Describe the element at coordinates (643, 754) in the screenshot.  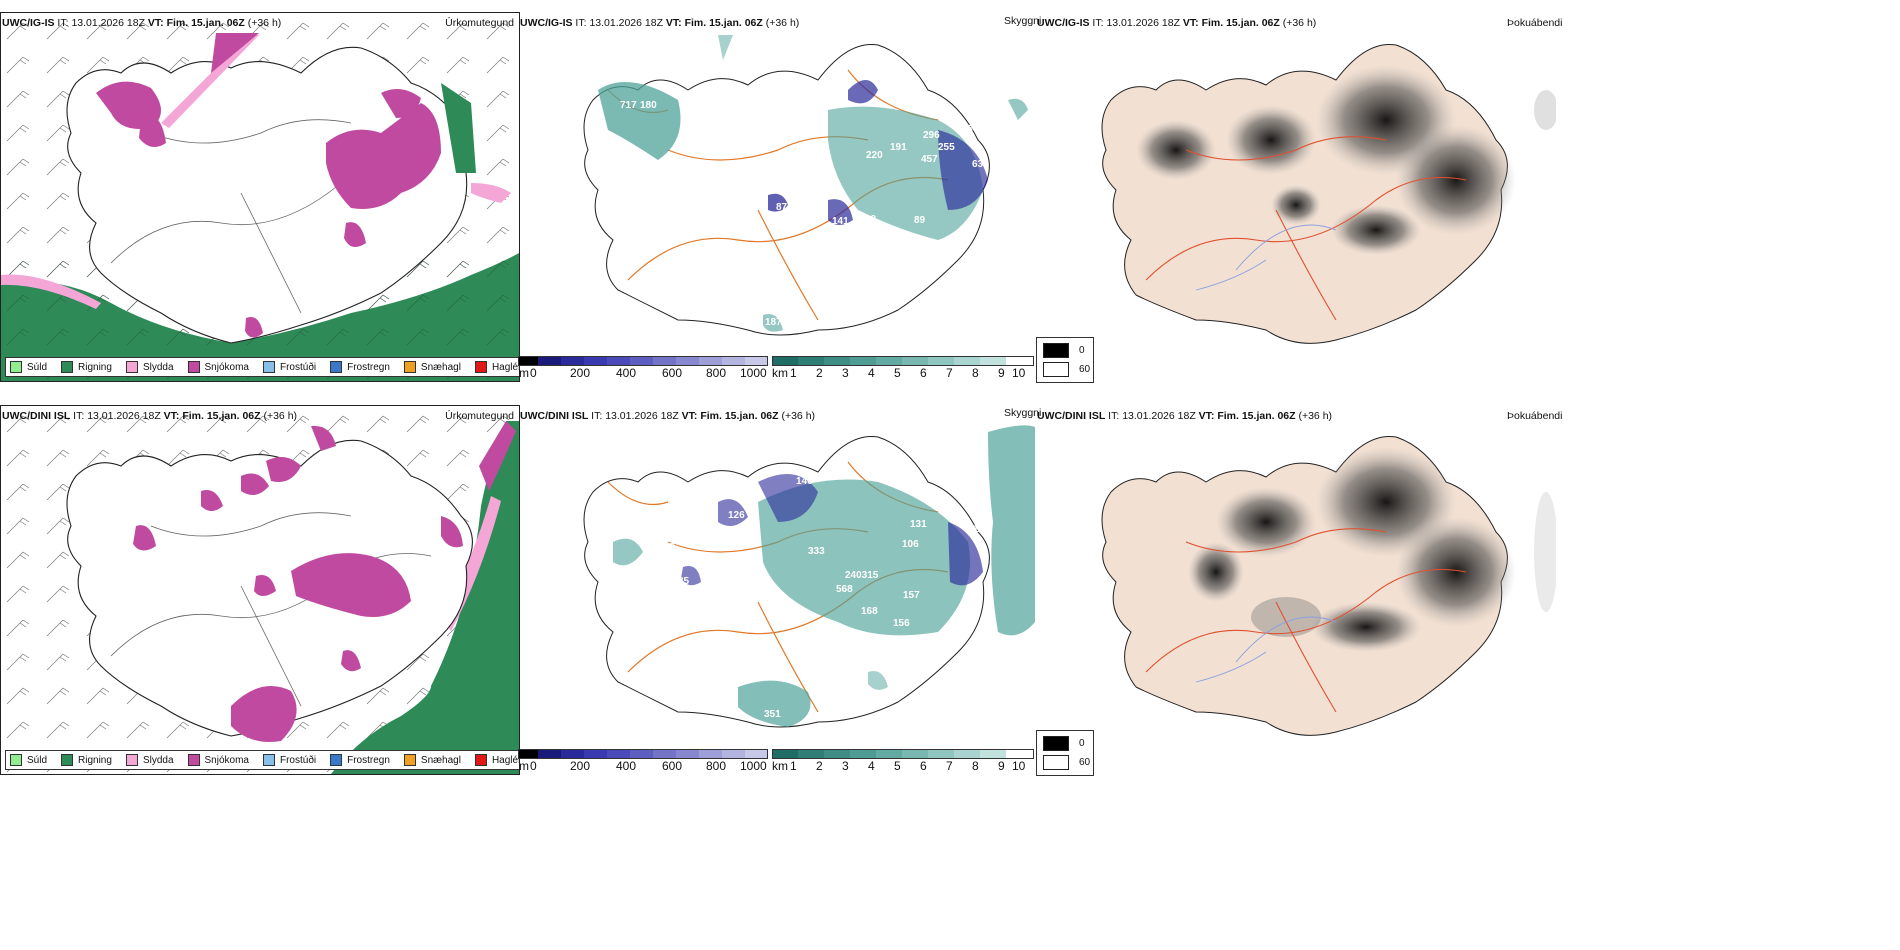
I see `visibility-m-colorbar-bottom` at that location.